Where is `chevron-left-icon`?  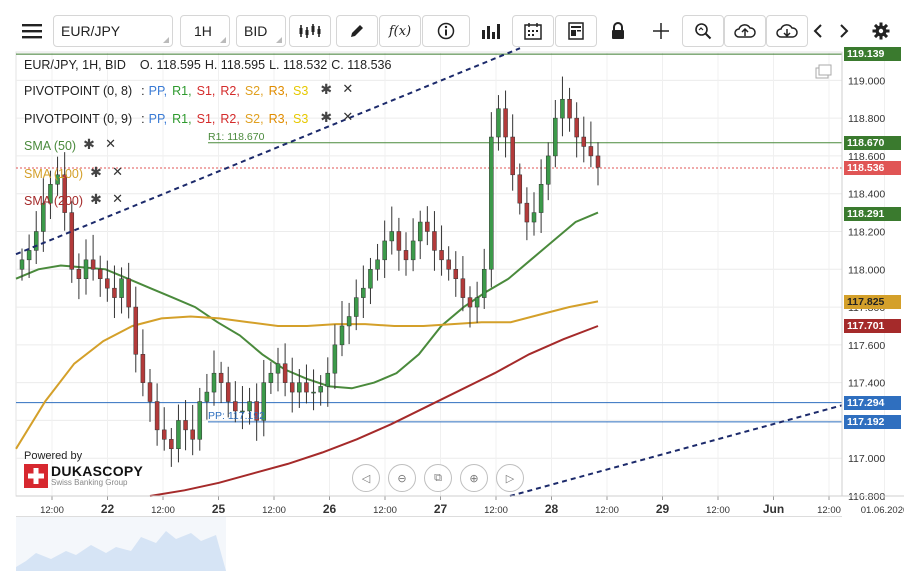
chevron-left-icon is located at coordinates (817, 31).